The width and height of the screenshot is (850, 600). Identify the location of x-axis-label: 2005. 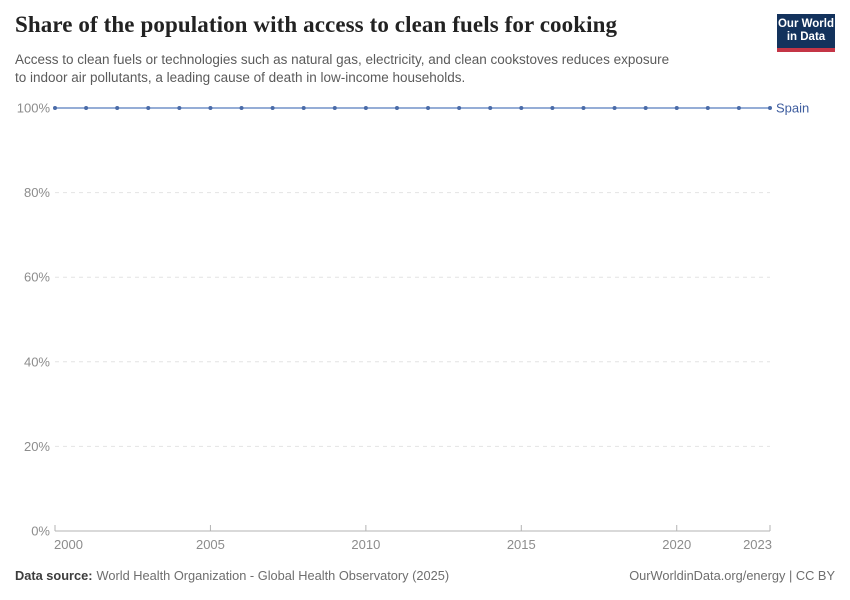
(210, 544).